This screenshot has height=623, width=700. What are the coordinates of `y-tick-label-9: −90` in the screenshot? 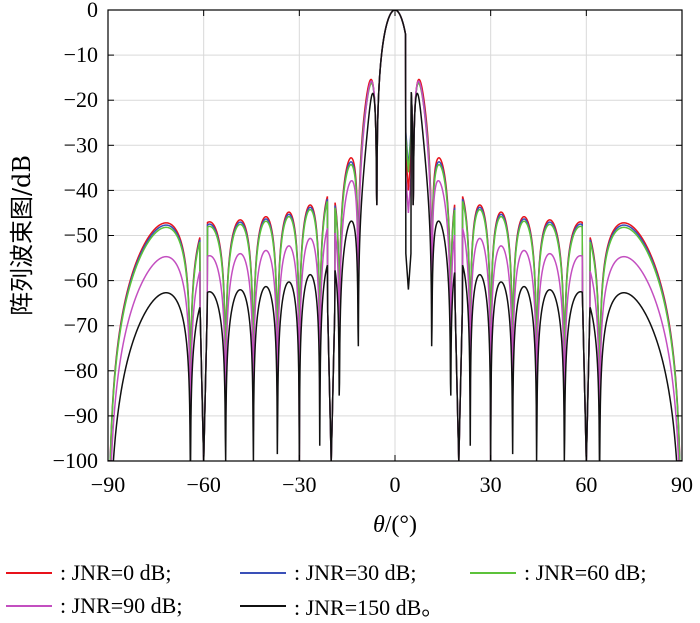 It's located at (81, 415).